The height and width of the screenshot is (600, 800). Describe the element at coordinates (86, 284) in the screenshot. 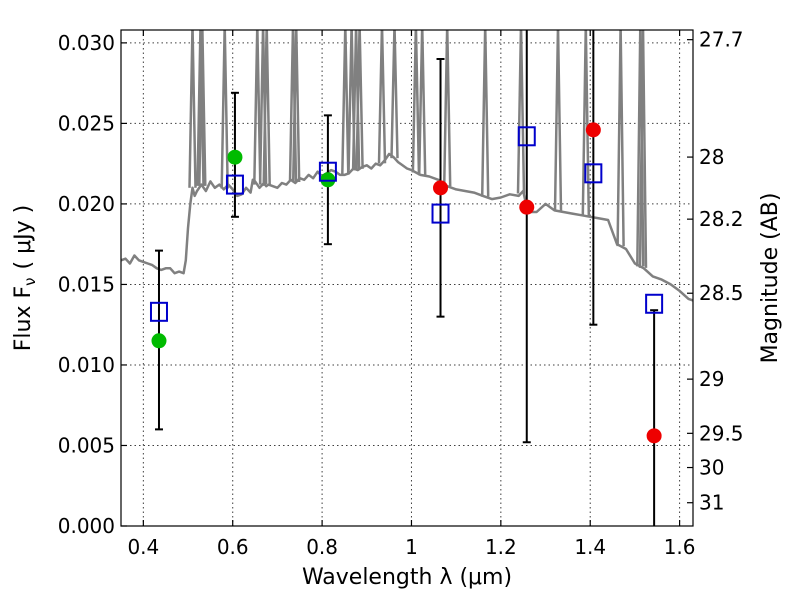

I see `y-tick-label: 0.015` at that location.